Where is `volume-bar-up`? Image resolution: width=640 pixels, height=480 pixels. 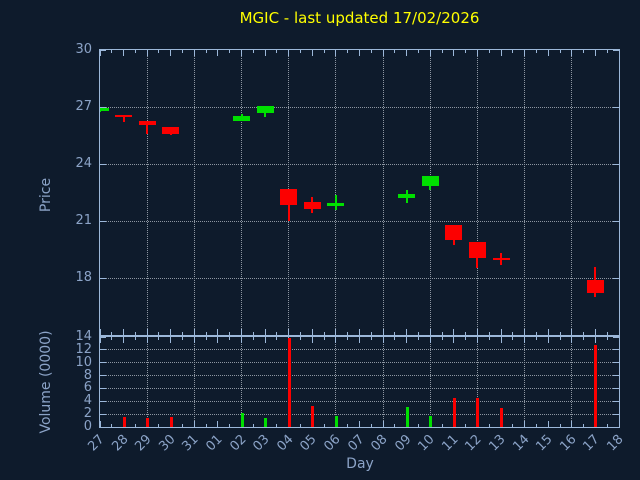
volume-bar-up is located at coordinates (431, 421).